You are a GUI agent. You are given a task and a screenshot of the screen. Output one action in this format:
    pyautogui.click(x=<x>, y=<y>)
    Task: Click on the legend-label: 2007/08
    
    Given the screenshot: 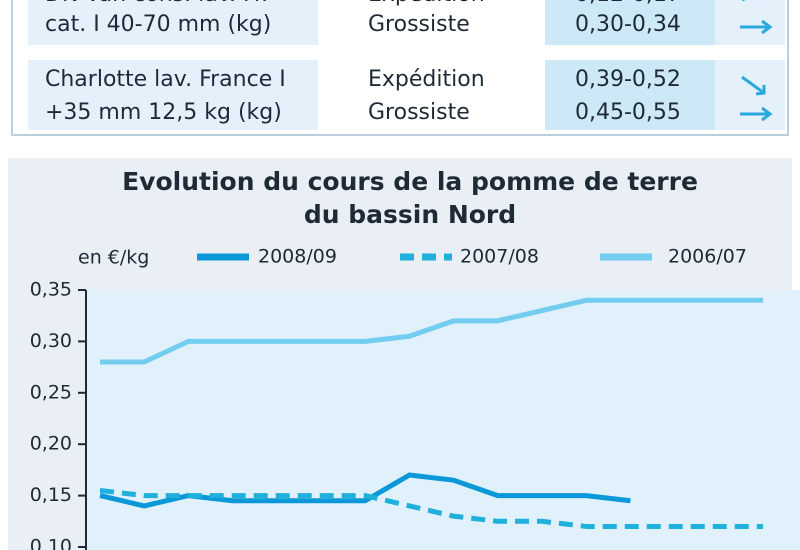 What is the action you would take?
    pyautogui.click(x=499, y=257)
    